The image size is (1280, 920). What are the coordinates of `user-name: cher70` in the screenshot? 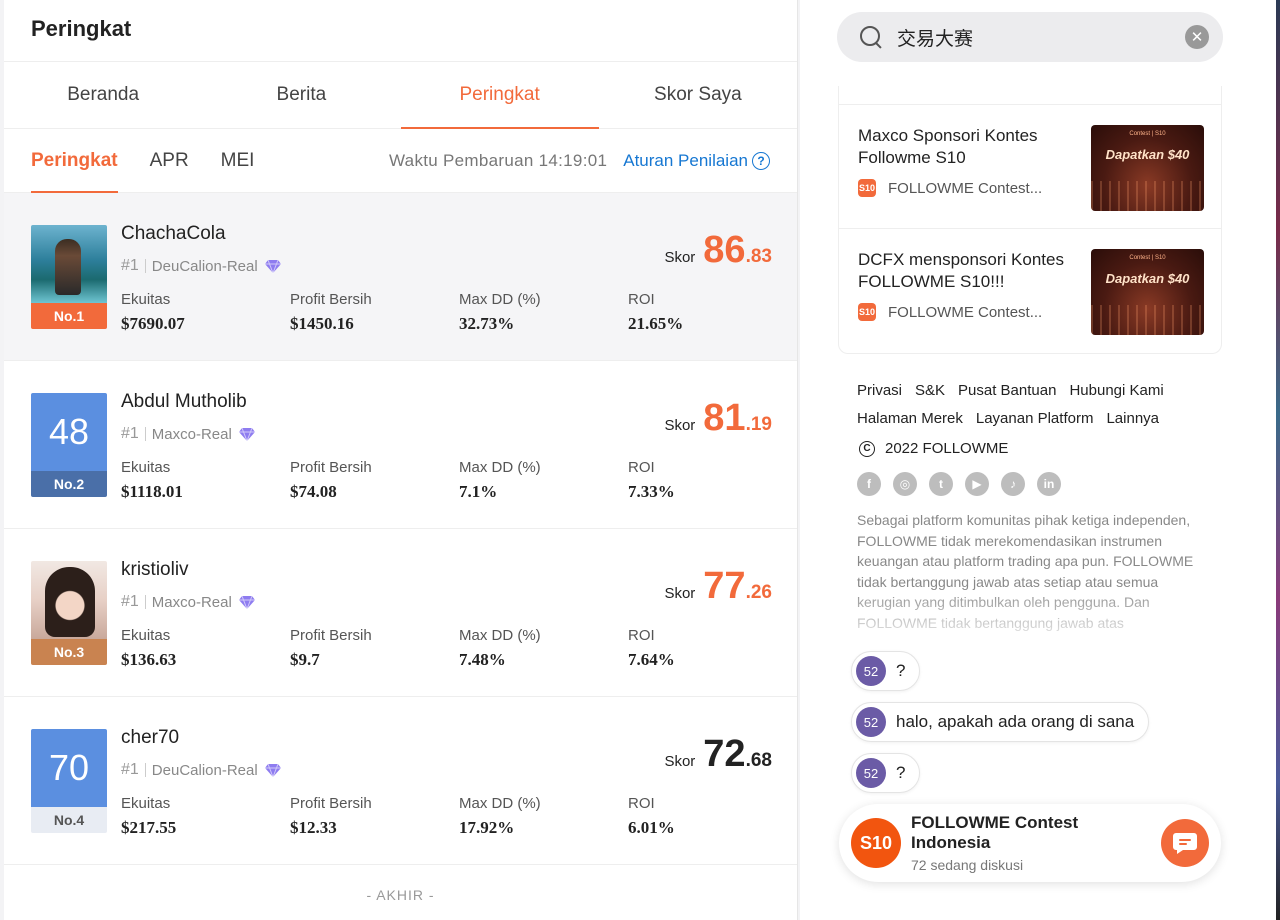 It's located at (150, 737).